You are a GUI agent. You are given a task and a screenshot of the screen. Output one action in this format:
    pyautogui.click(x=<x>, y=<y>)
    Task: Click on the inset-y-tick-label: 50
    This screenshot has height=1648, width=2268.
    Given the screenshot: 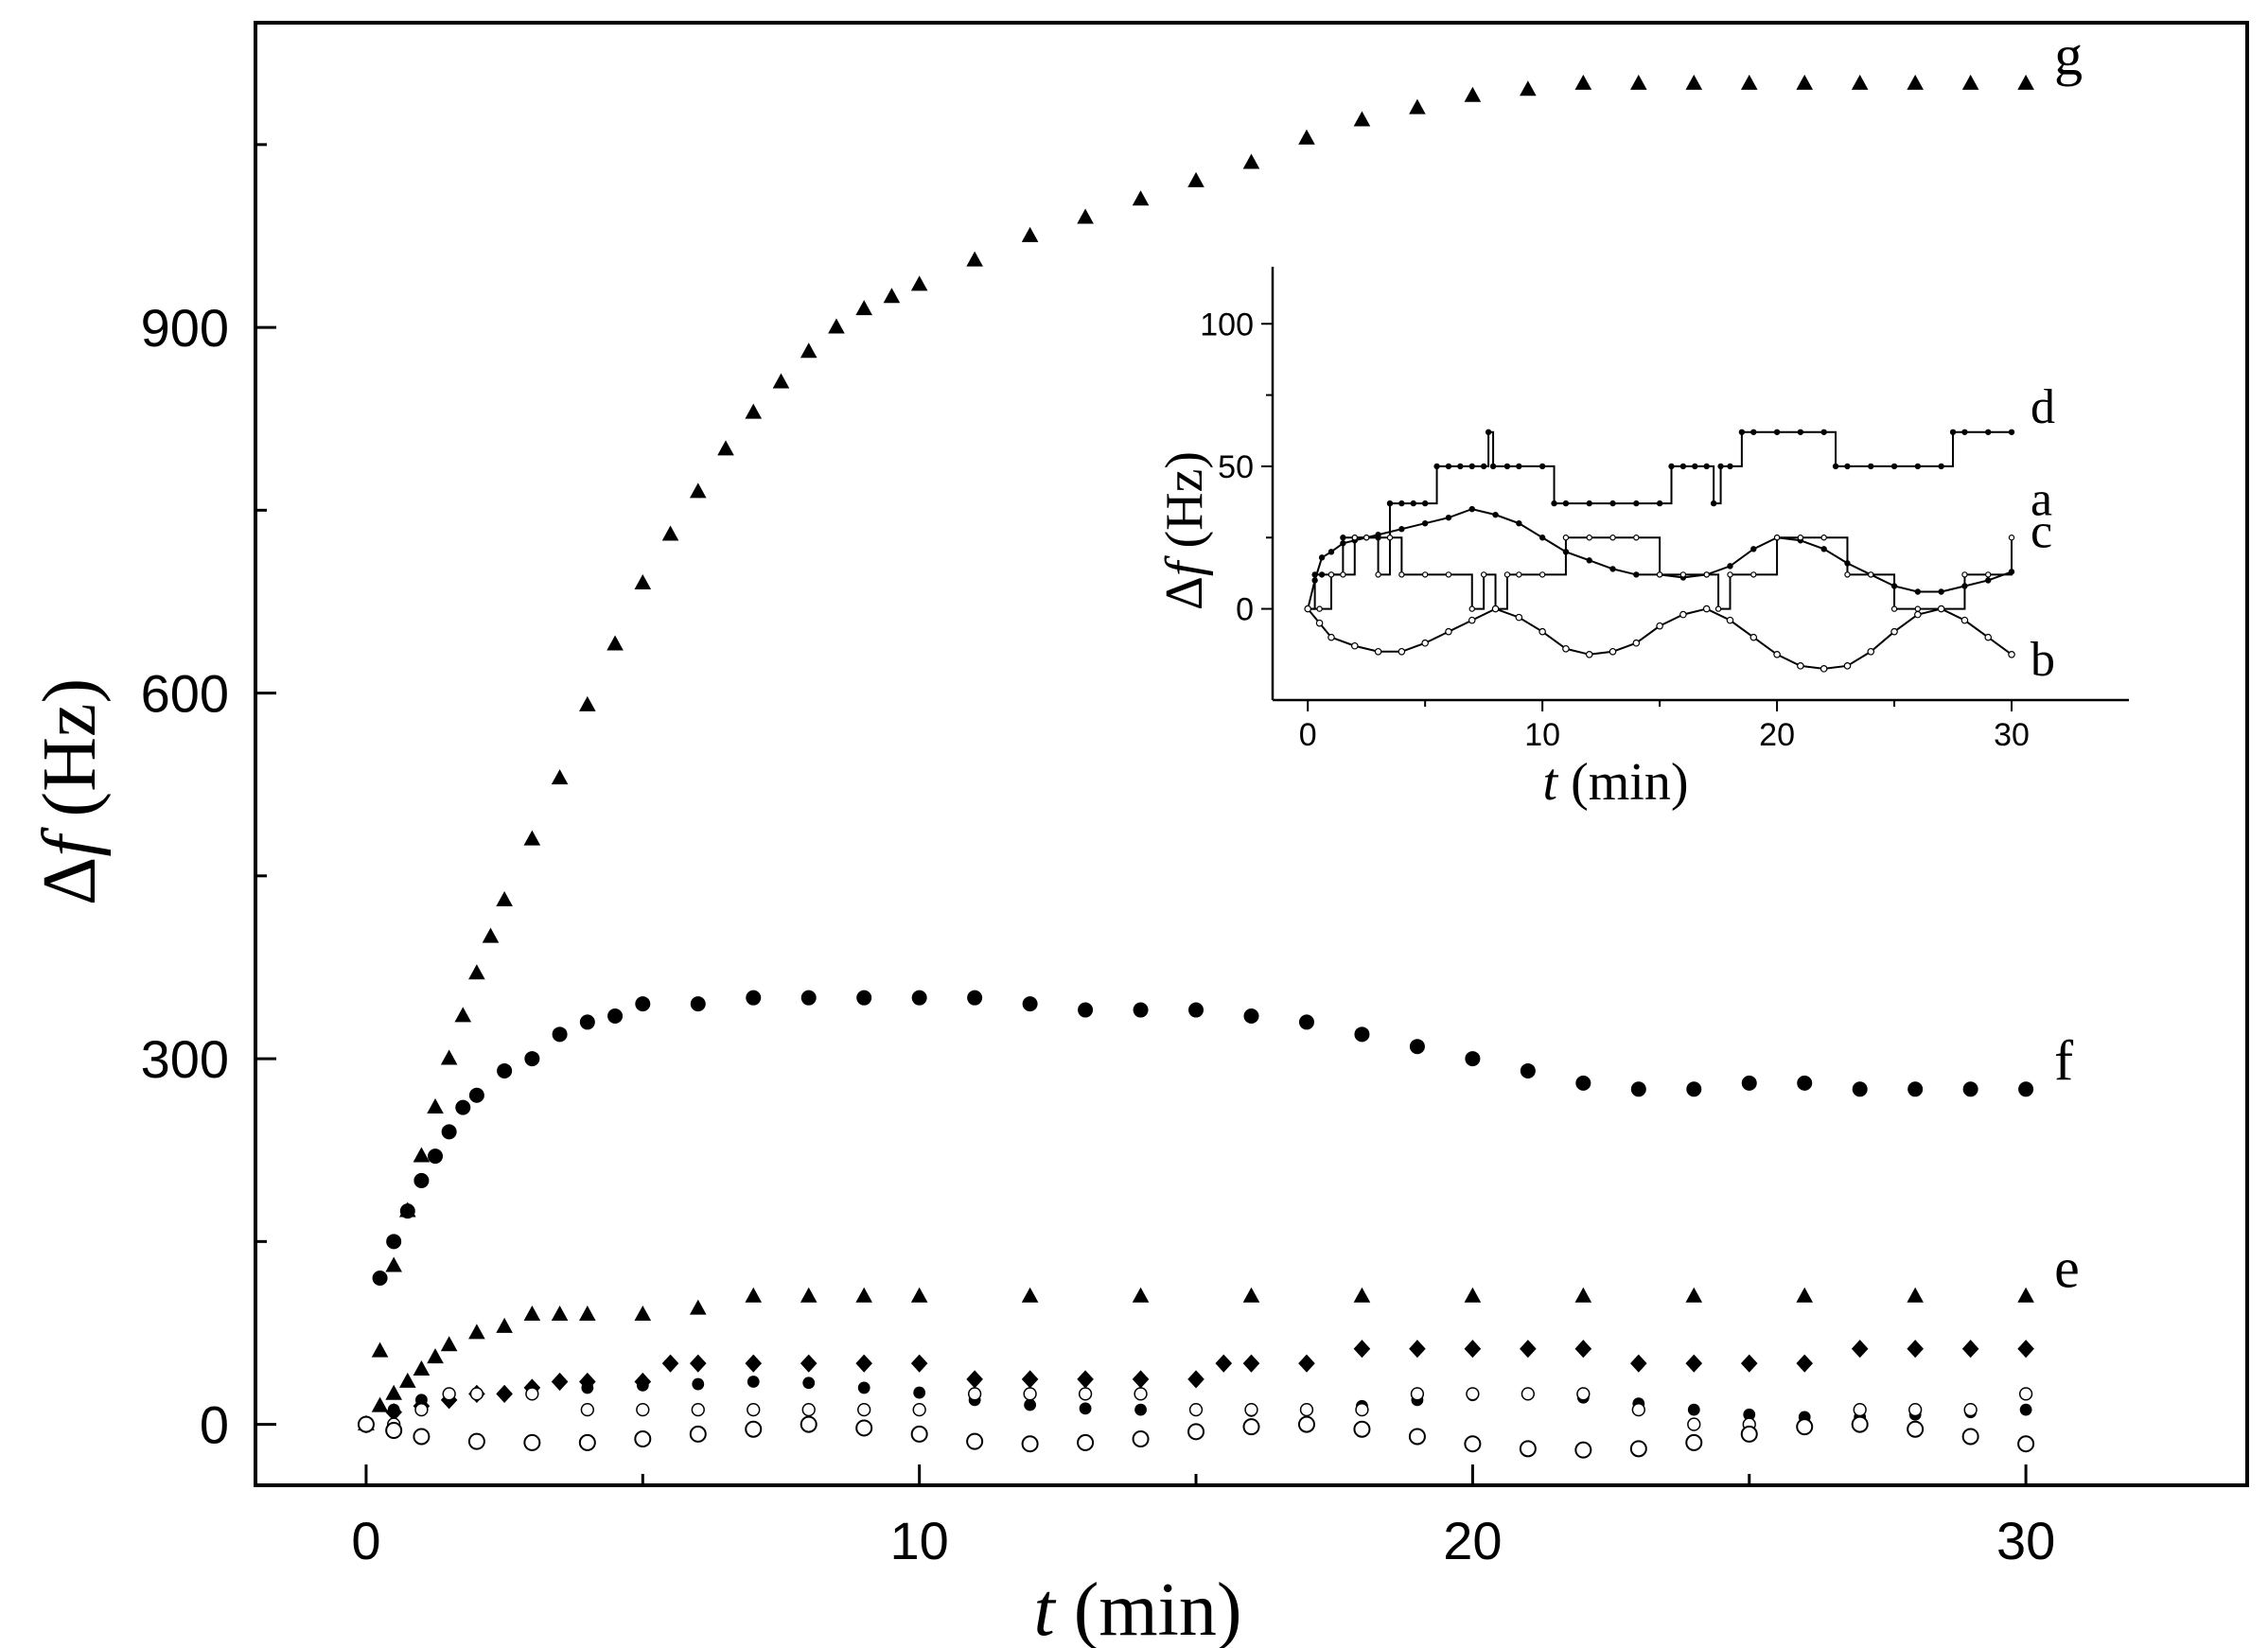 What is the action you would take?
    pyautogui.click(x=1236, y=467)
    